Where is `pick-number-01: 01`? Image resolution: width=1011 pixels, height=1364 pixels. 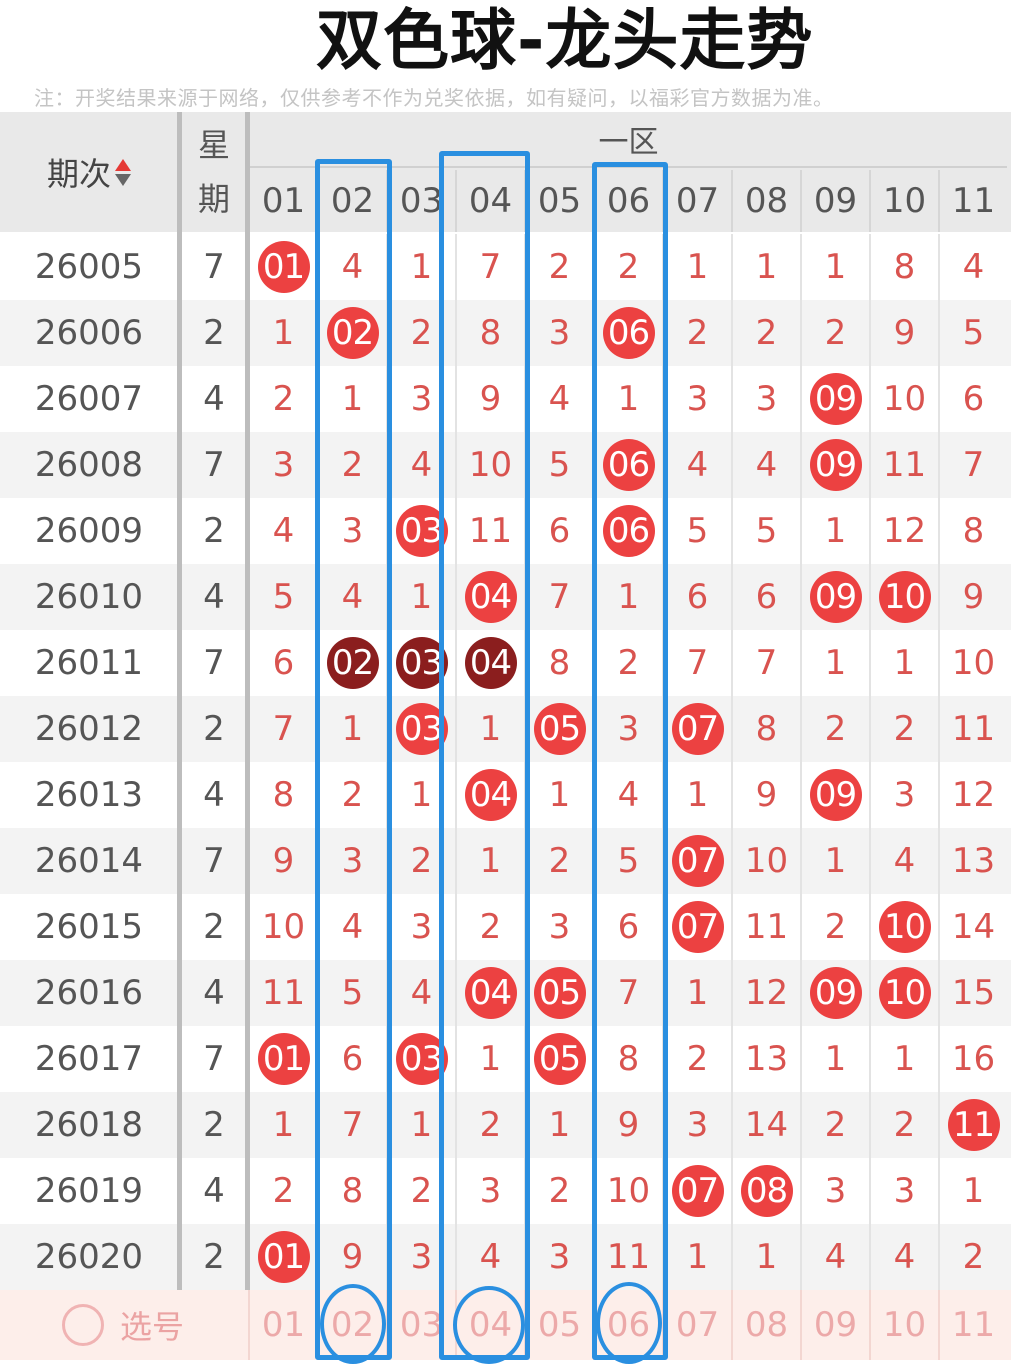 pick-number-01: 01 is located at coordinates (282, 1325).